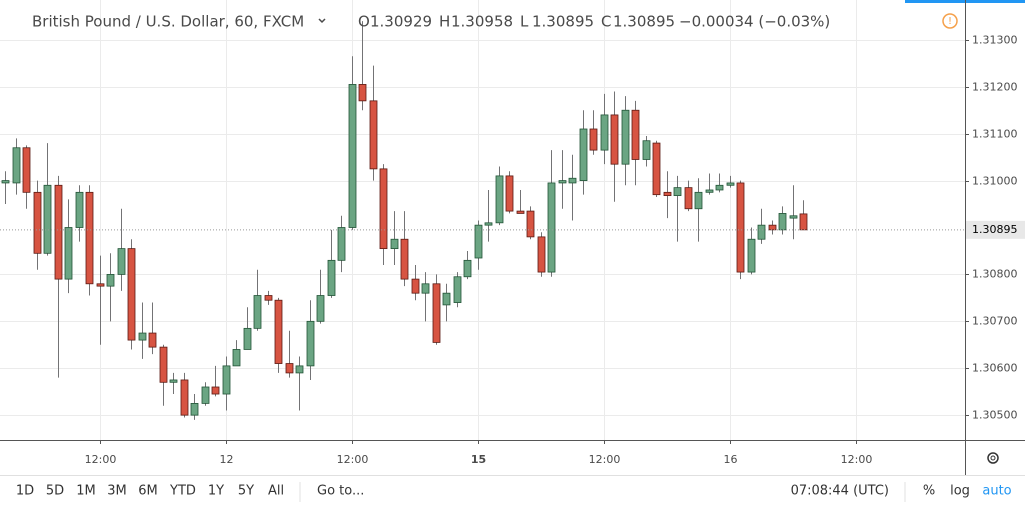 This screenshot has height=511, width=1025. I want to click on range-button: 3M, so click(117, 491).